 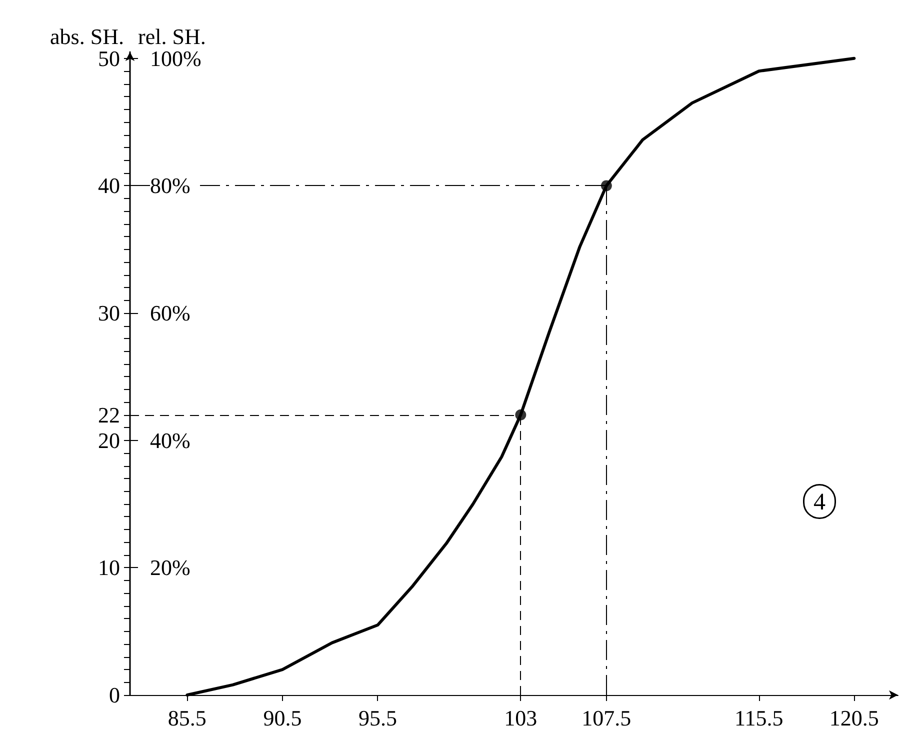 What do you see at coordinates (521, 718) in the screenshot?
I see `x-tick-label: 103` at bounding box center [521, 718].